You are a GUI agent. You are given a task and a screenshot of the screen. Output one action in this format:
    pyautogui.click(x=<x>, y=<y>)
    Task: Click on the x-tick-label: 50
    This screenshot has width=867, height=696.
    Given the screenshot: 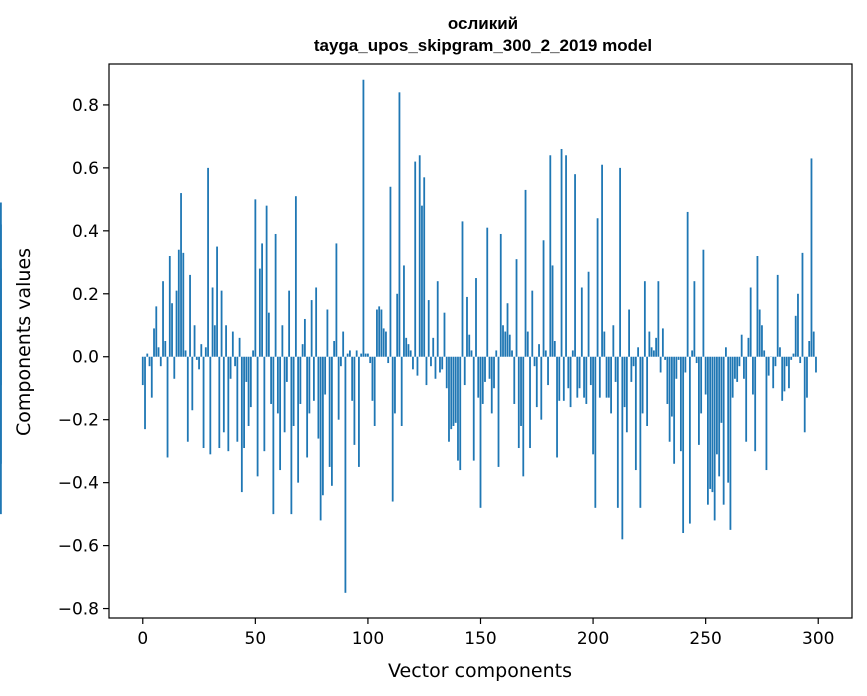 What is the action you would take?
    pyautogui.click(x=256, y=639)
    